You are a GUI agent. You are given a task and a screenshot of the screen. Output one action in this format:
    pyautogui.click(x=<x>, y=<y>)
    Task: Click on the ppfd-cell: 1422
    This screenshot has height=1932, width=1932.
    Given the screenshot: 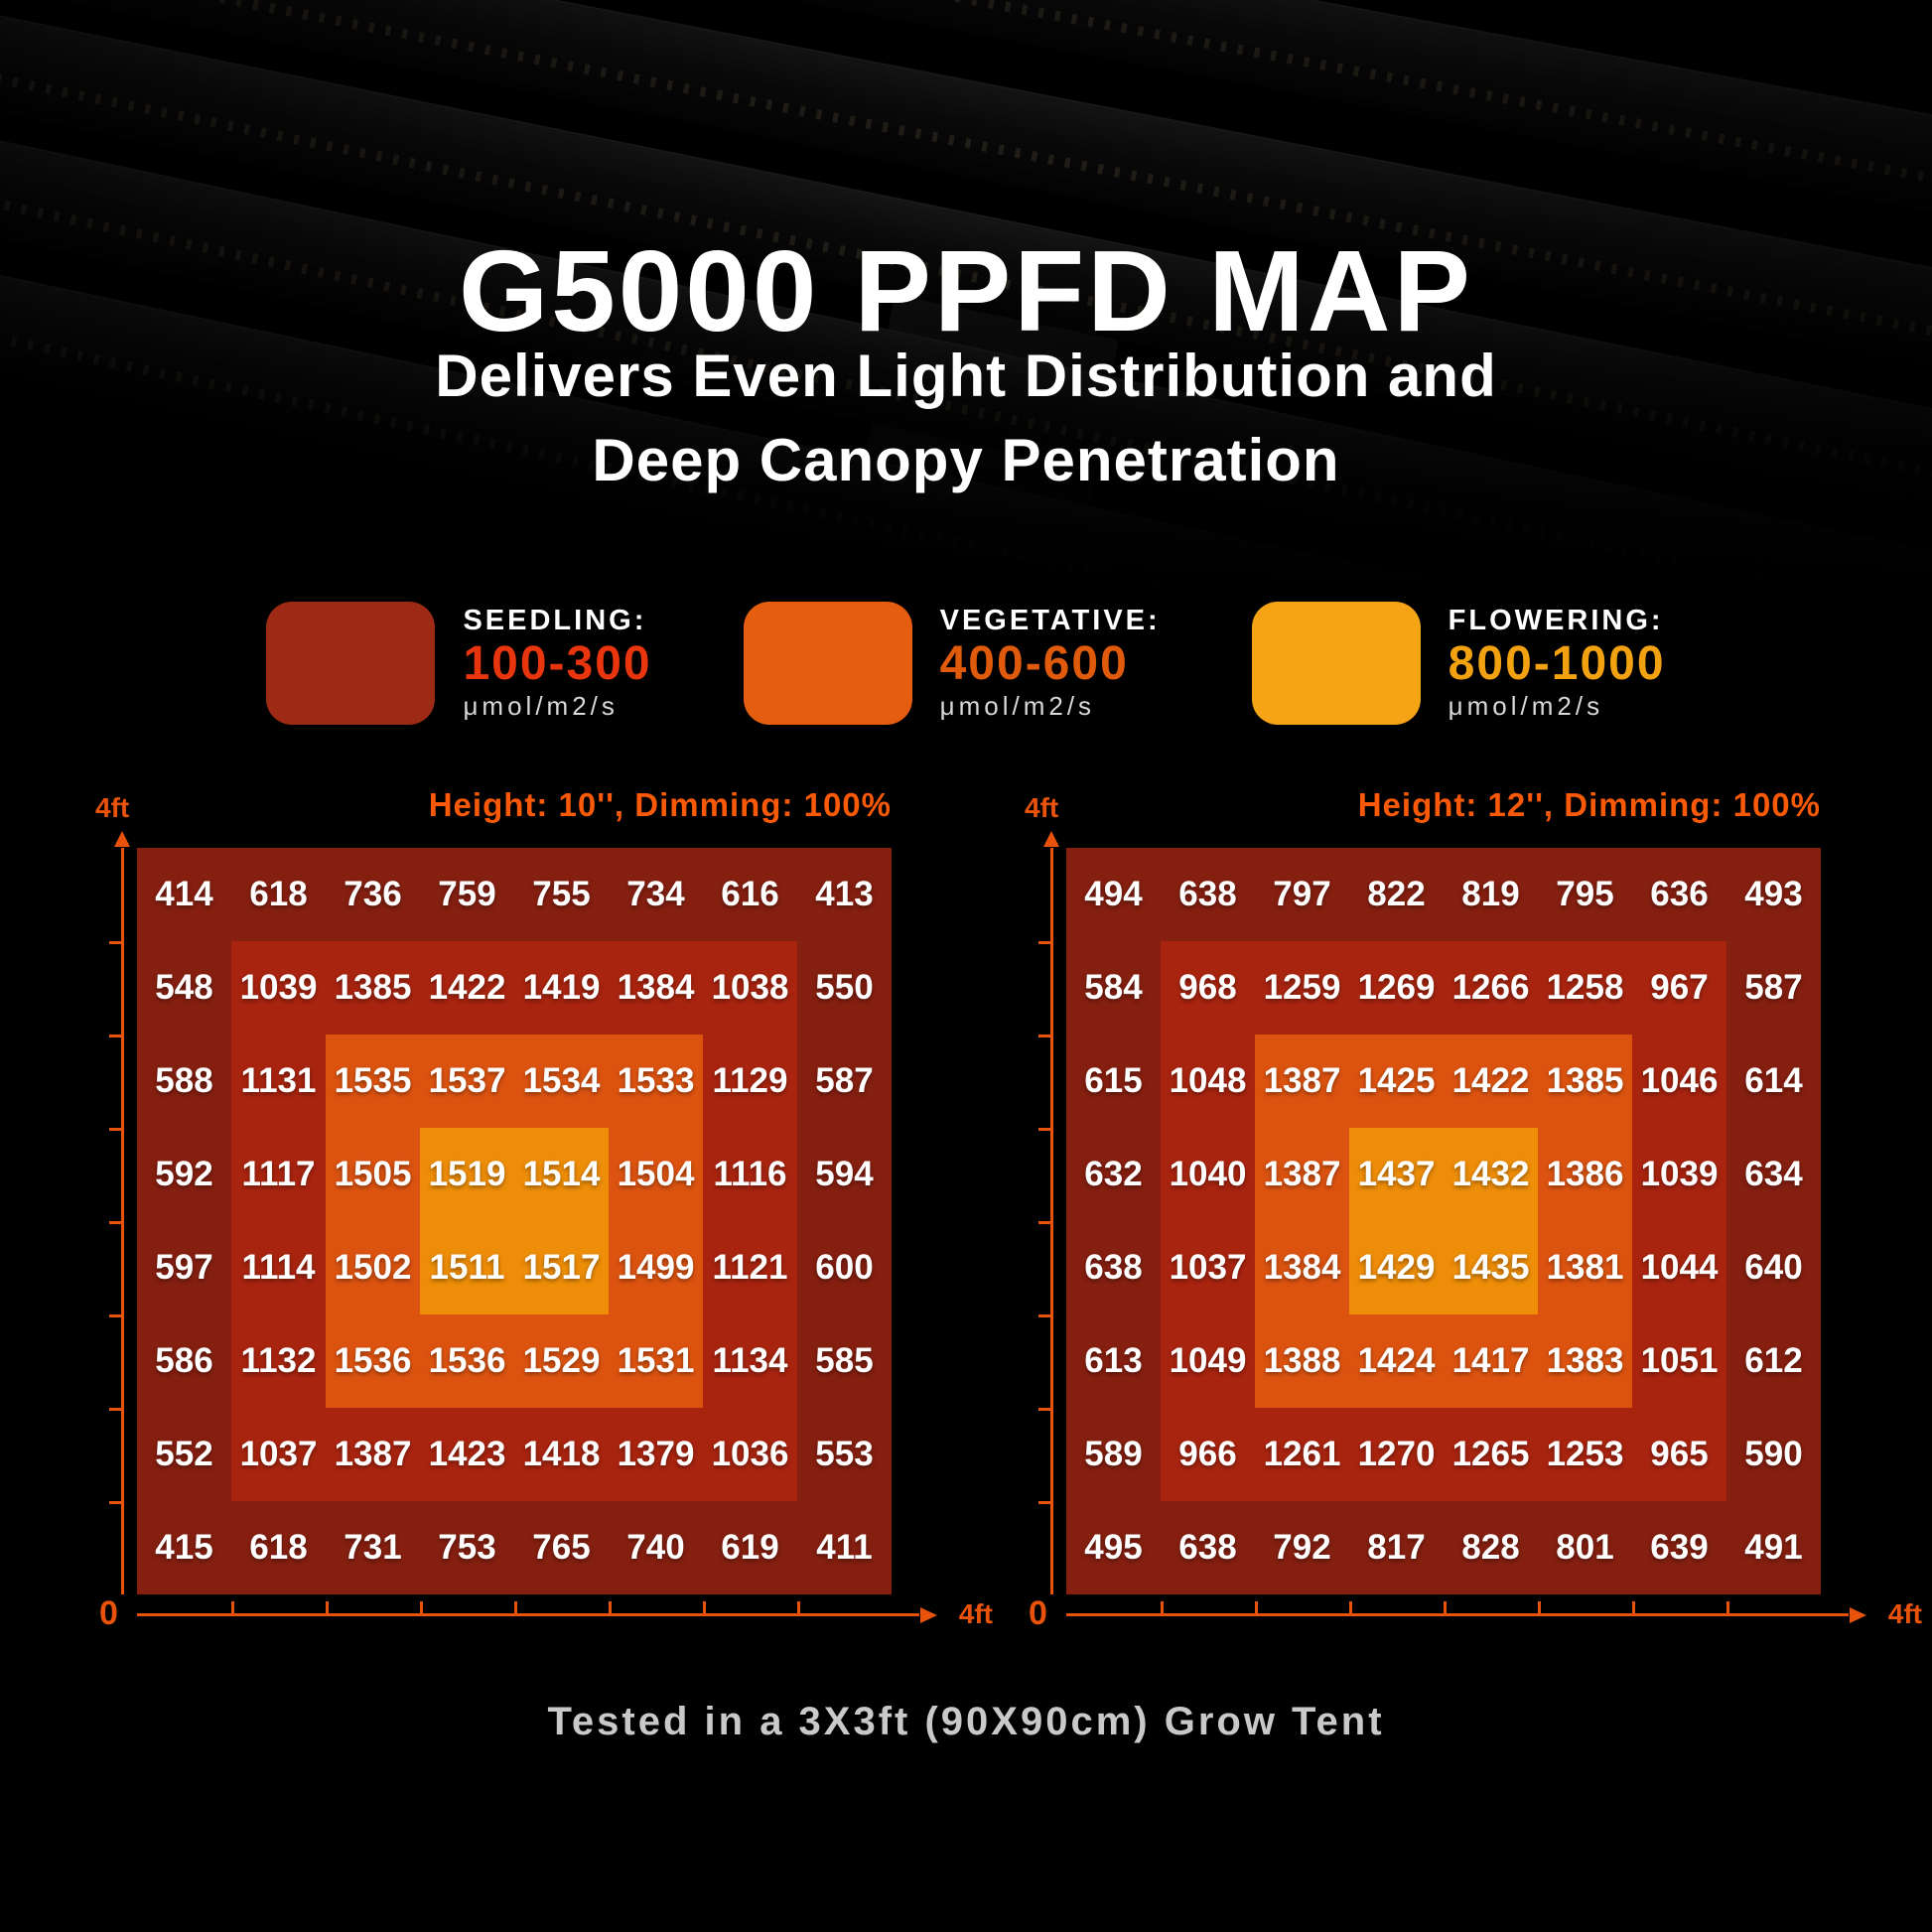 What is the action you would take?
    pyautogui.click(x=1491, y=1082)
    